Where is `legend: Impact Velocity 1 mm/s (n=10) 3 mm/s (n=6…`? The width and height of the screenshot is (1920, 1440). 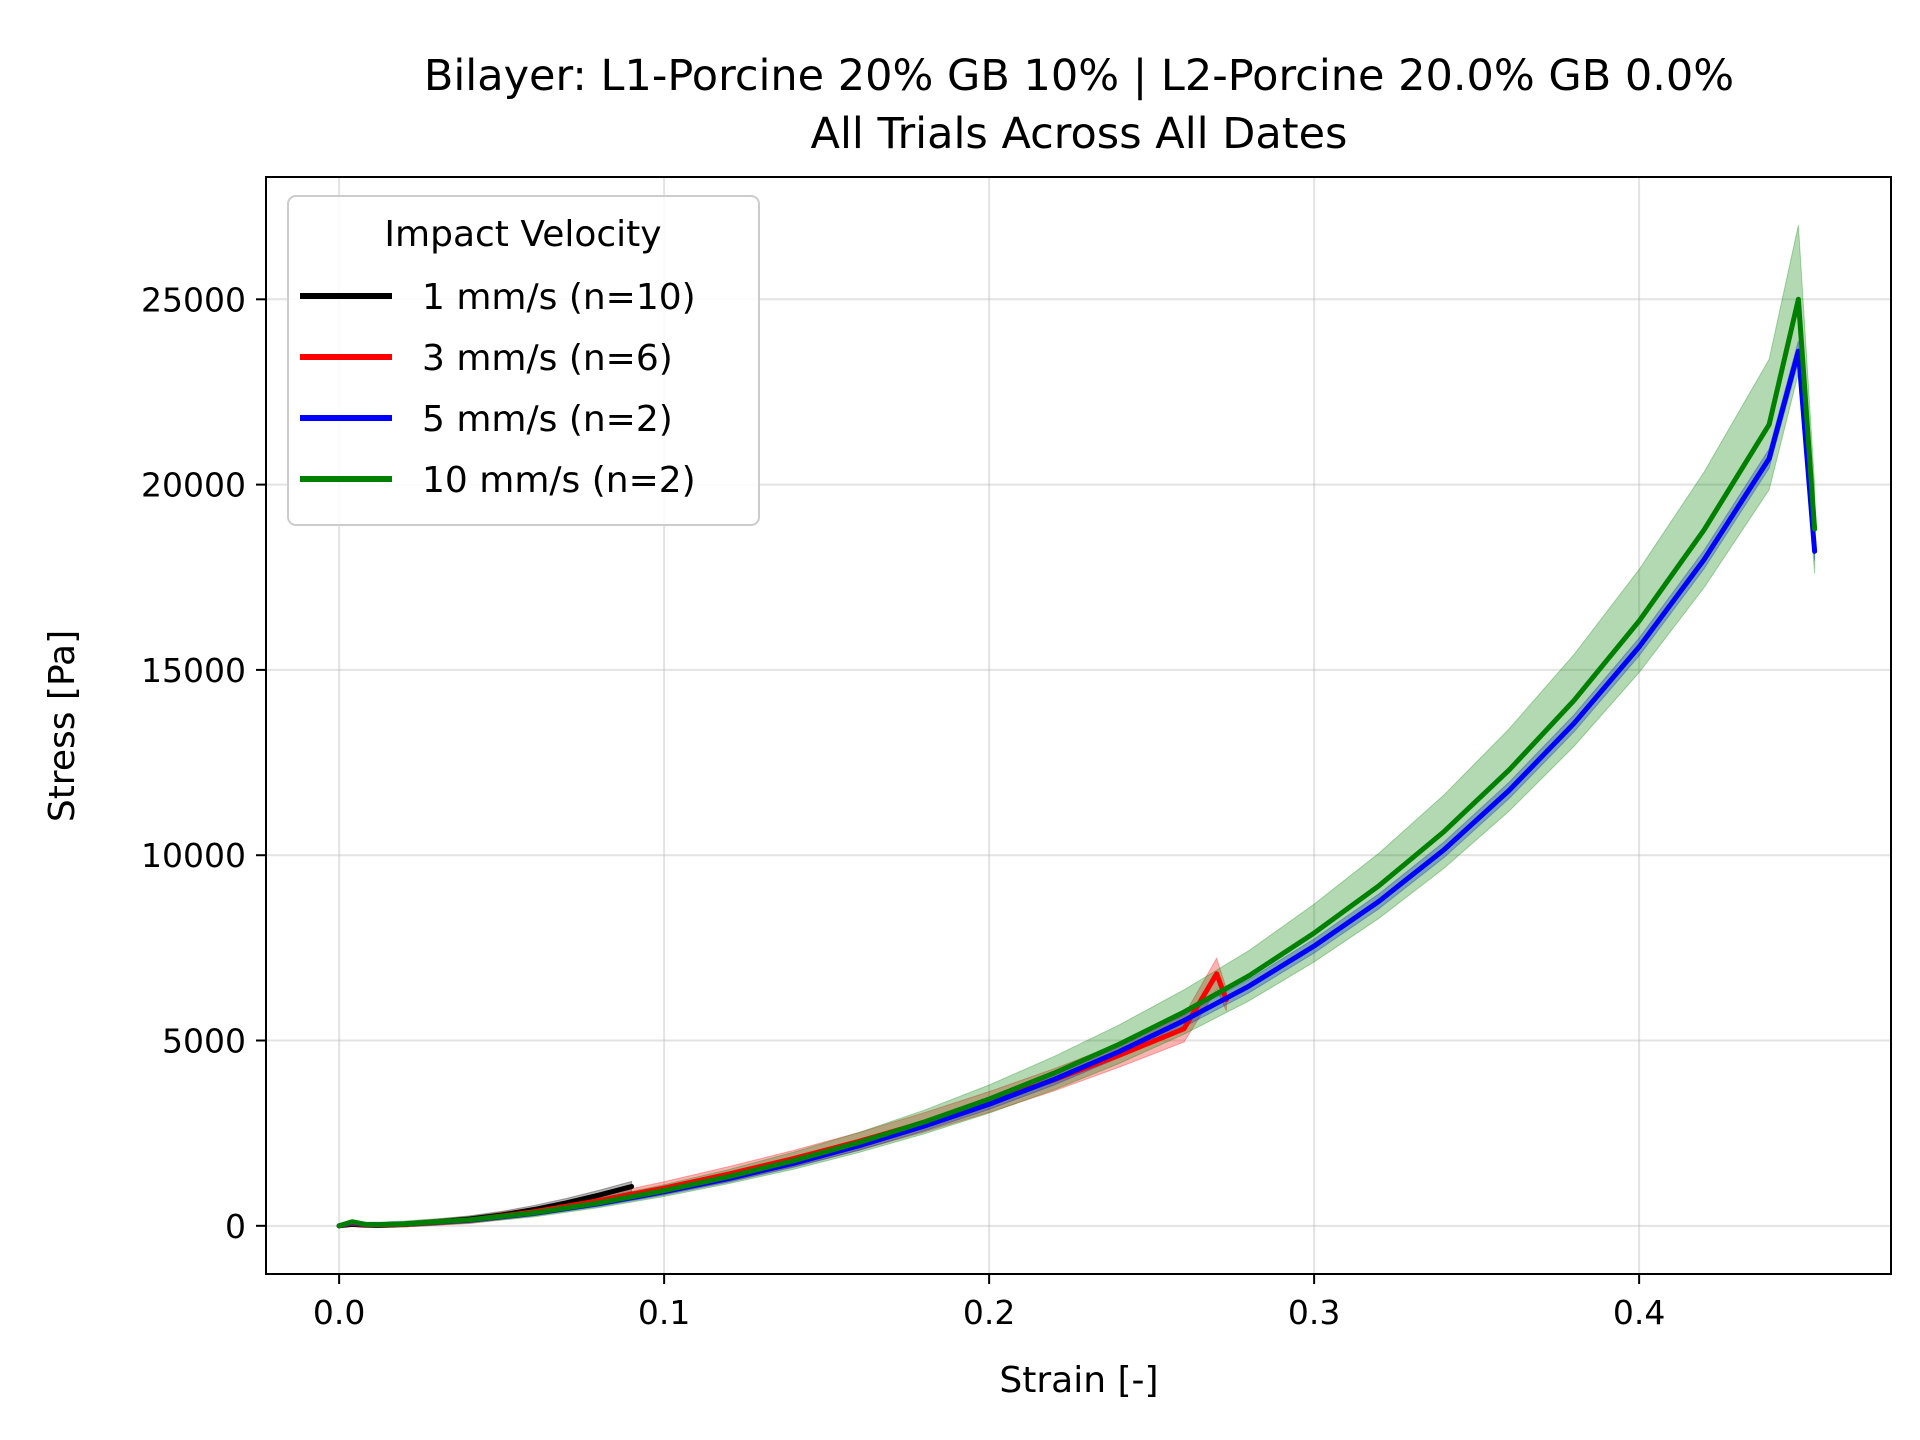 legend: Impact Velocity 1 mm/s (n=10) 3 mm/s (n=6… is located at coordinates (523, 360).